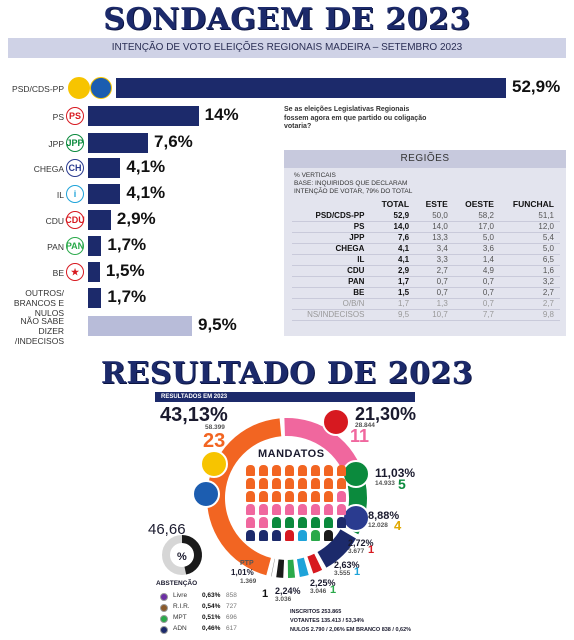 The height and width of the screenshot is (640, 574). What do you see at coordinates (211, 628) in the screenshot?
I see `minor-party-pct: 0,46%` at bounding box center [211, 628].